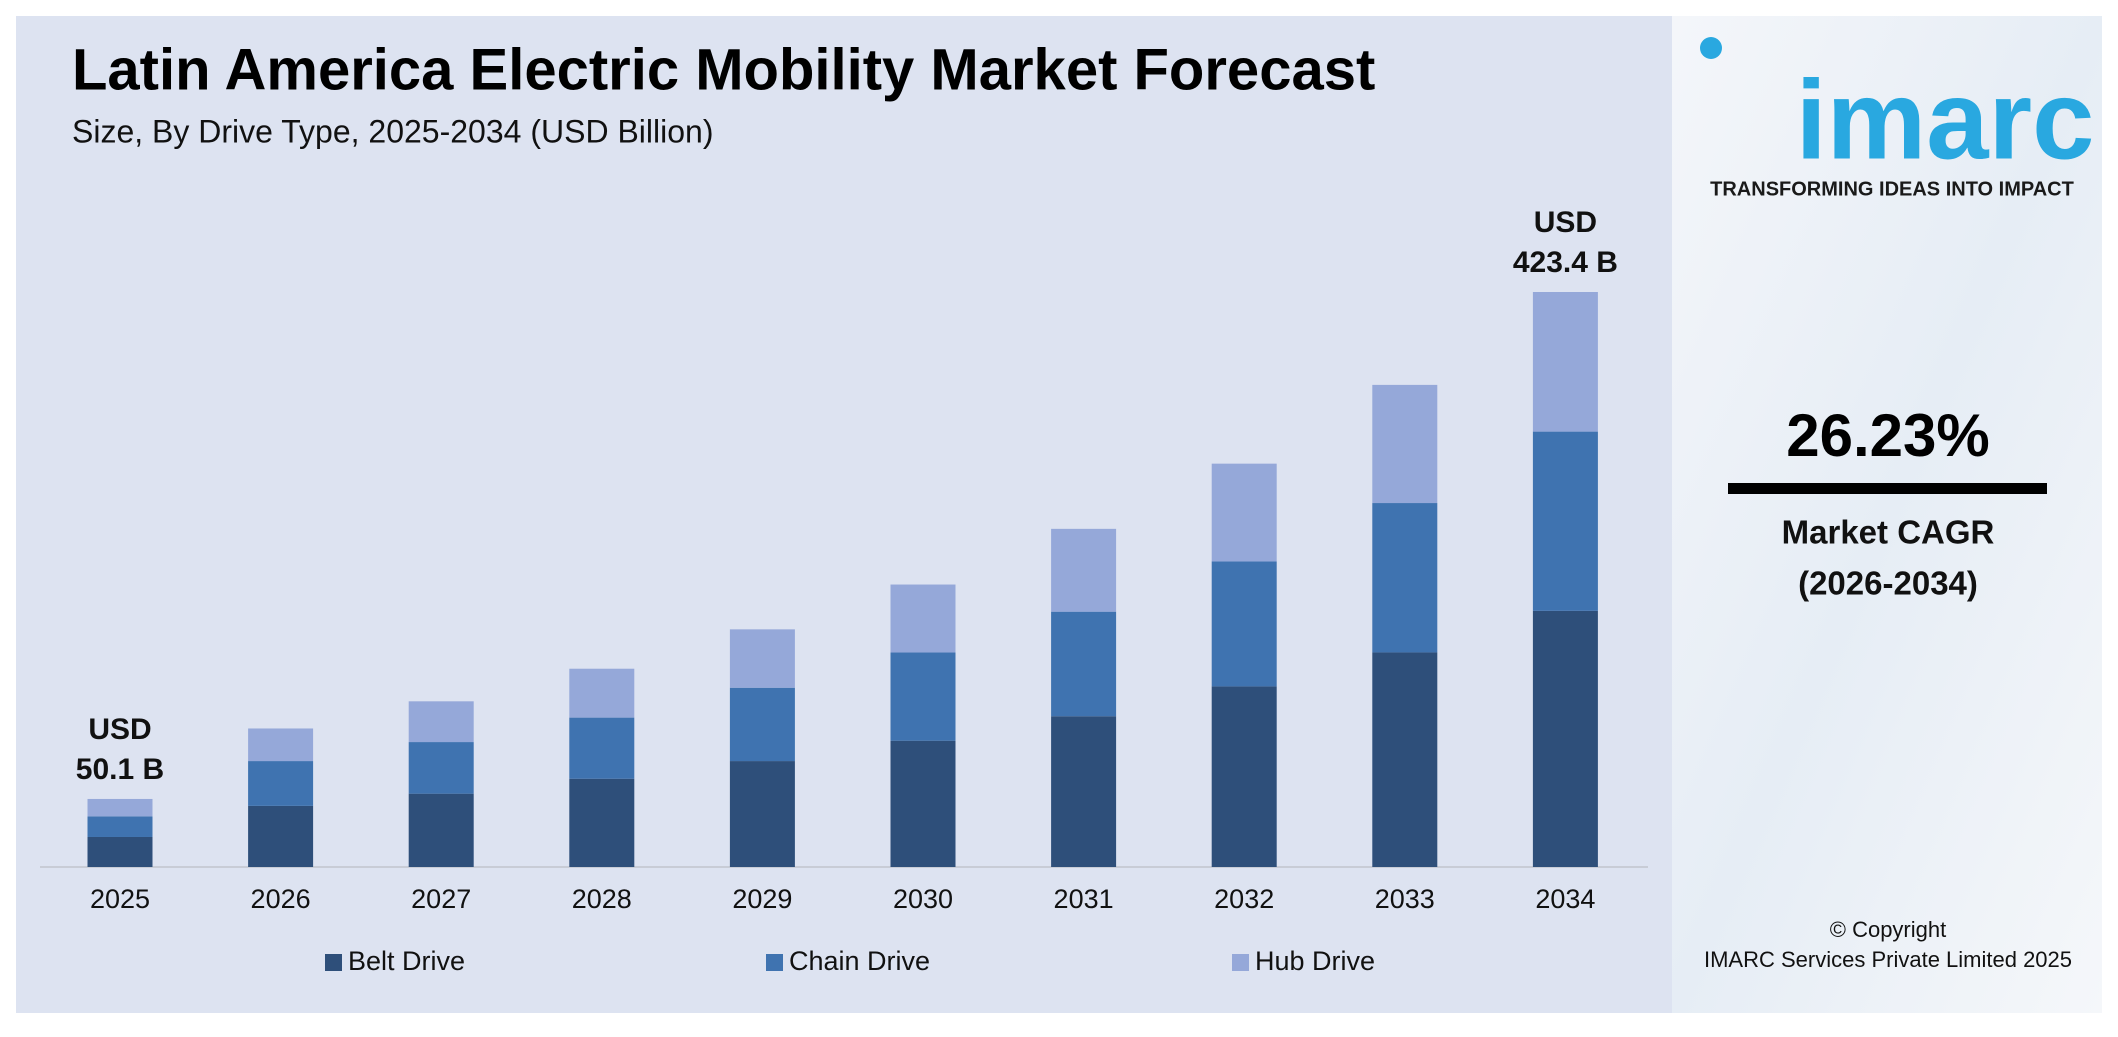 The width and height of the screenshot is (2118, 1037). Describe the element at coordinates (602, 899) in the screenshot. I see `x-tick-label: 2028` at that location.